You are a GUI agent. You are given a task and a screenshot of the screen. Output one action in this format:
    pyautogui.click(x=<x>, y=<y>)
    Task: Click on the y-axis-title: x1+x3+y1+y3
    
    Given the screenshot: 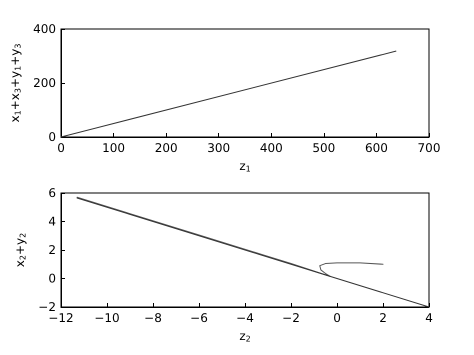 What is the action you would take?
    pyautogui.click(x=15, y=83)
    